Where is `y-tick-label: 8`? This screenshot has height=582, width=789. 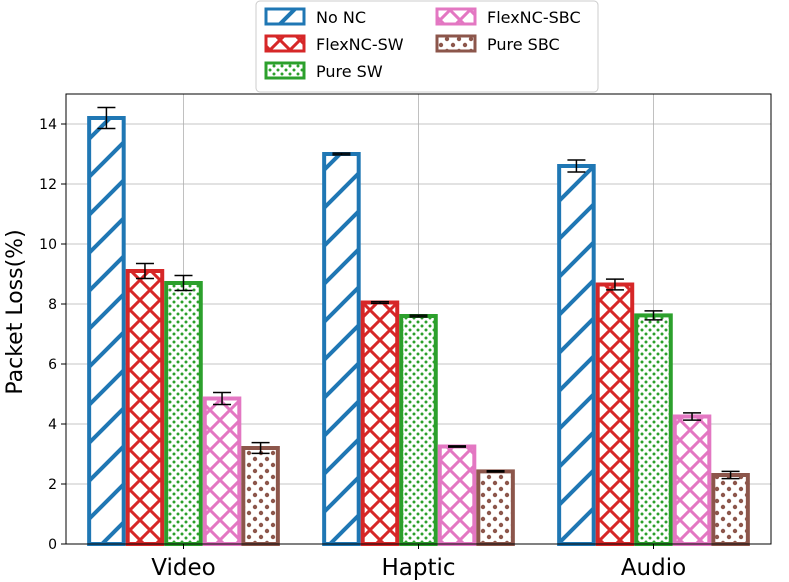 y-tick-label: 8 is located at coordinates (52, 305).